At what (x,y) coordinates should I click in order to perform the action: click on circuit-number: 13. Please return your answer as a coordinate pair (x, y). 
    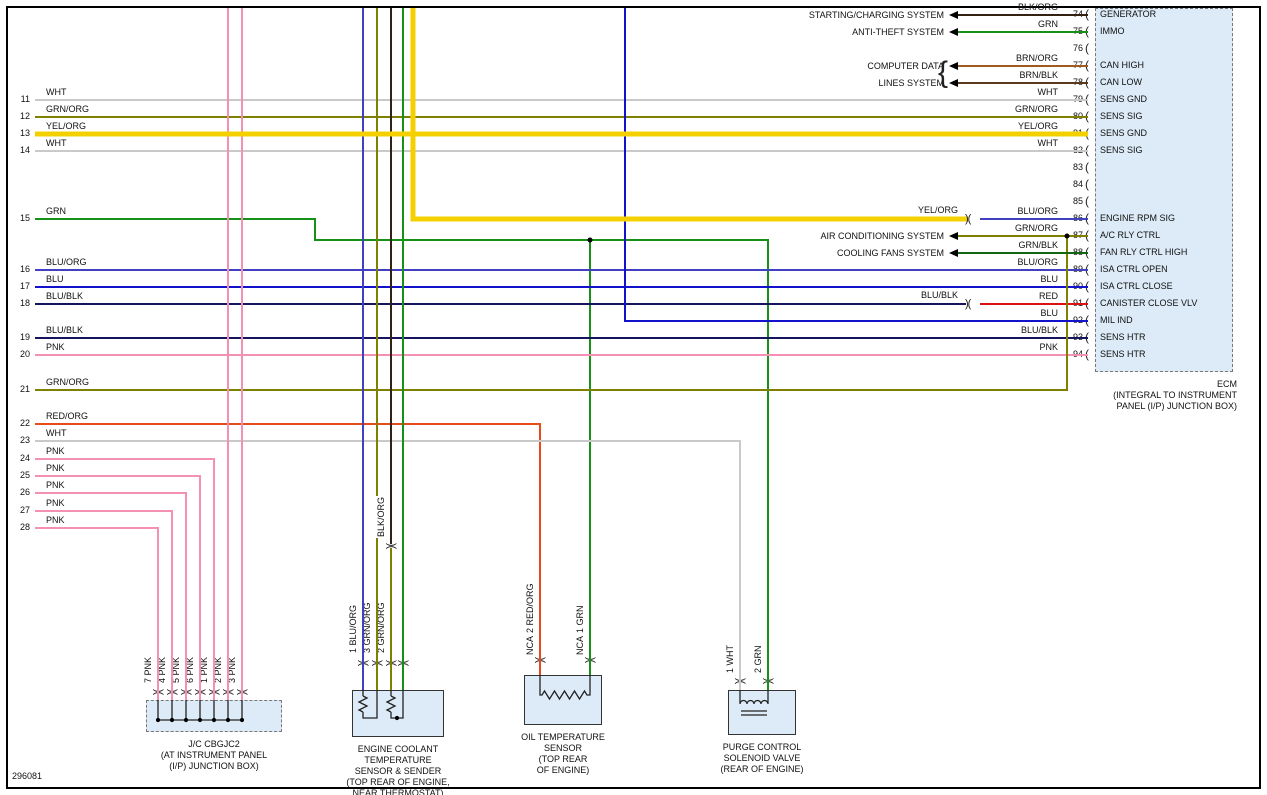
    Looking at the image, I should click on (24, 133).